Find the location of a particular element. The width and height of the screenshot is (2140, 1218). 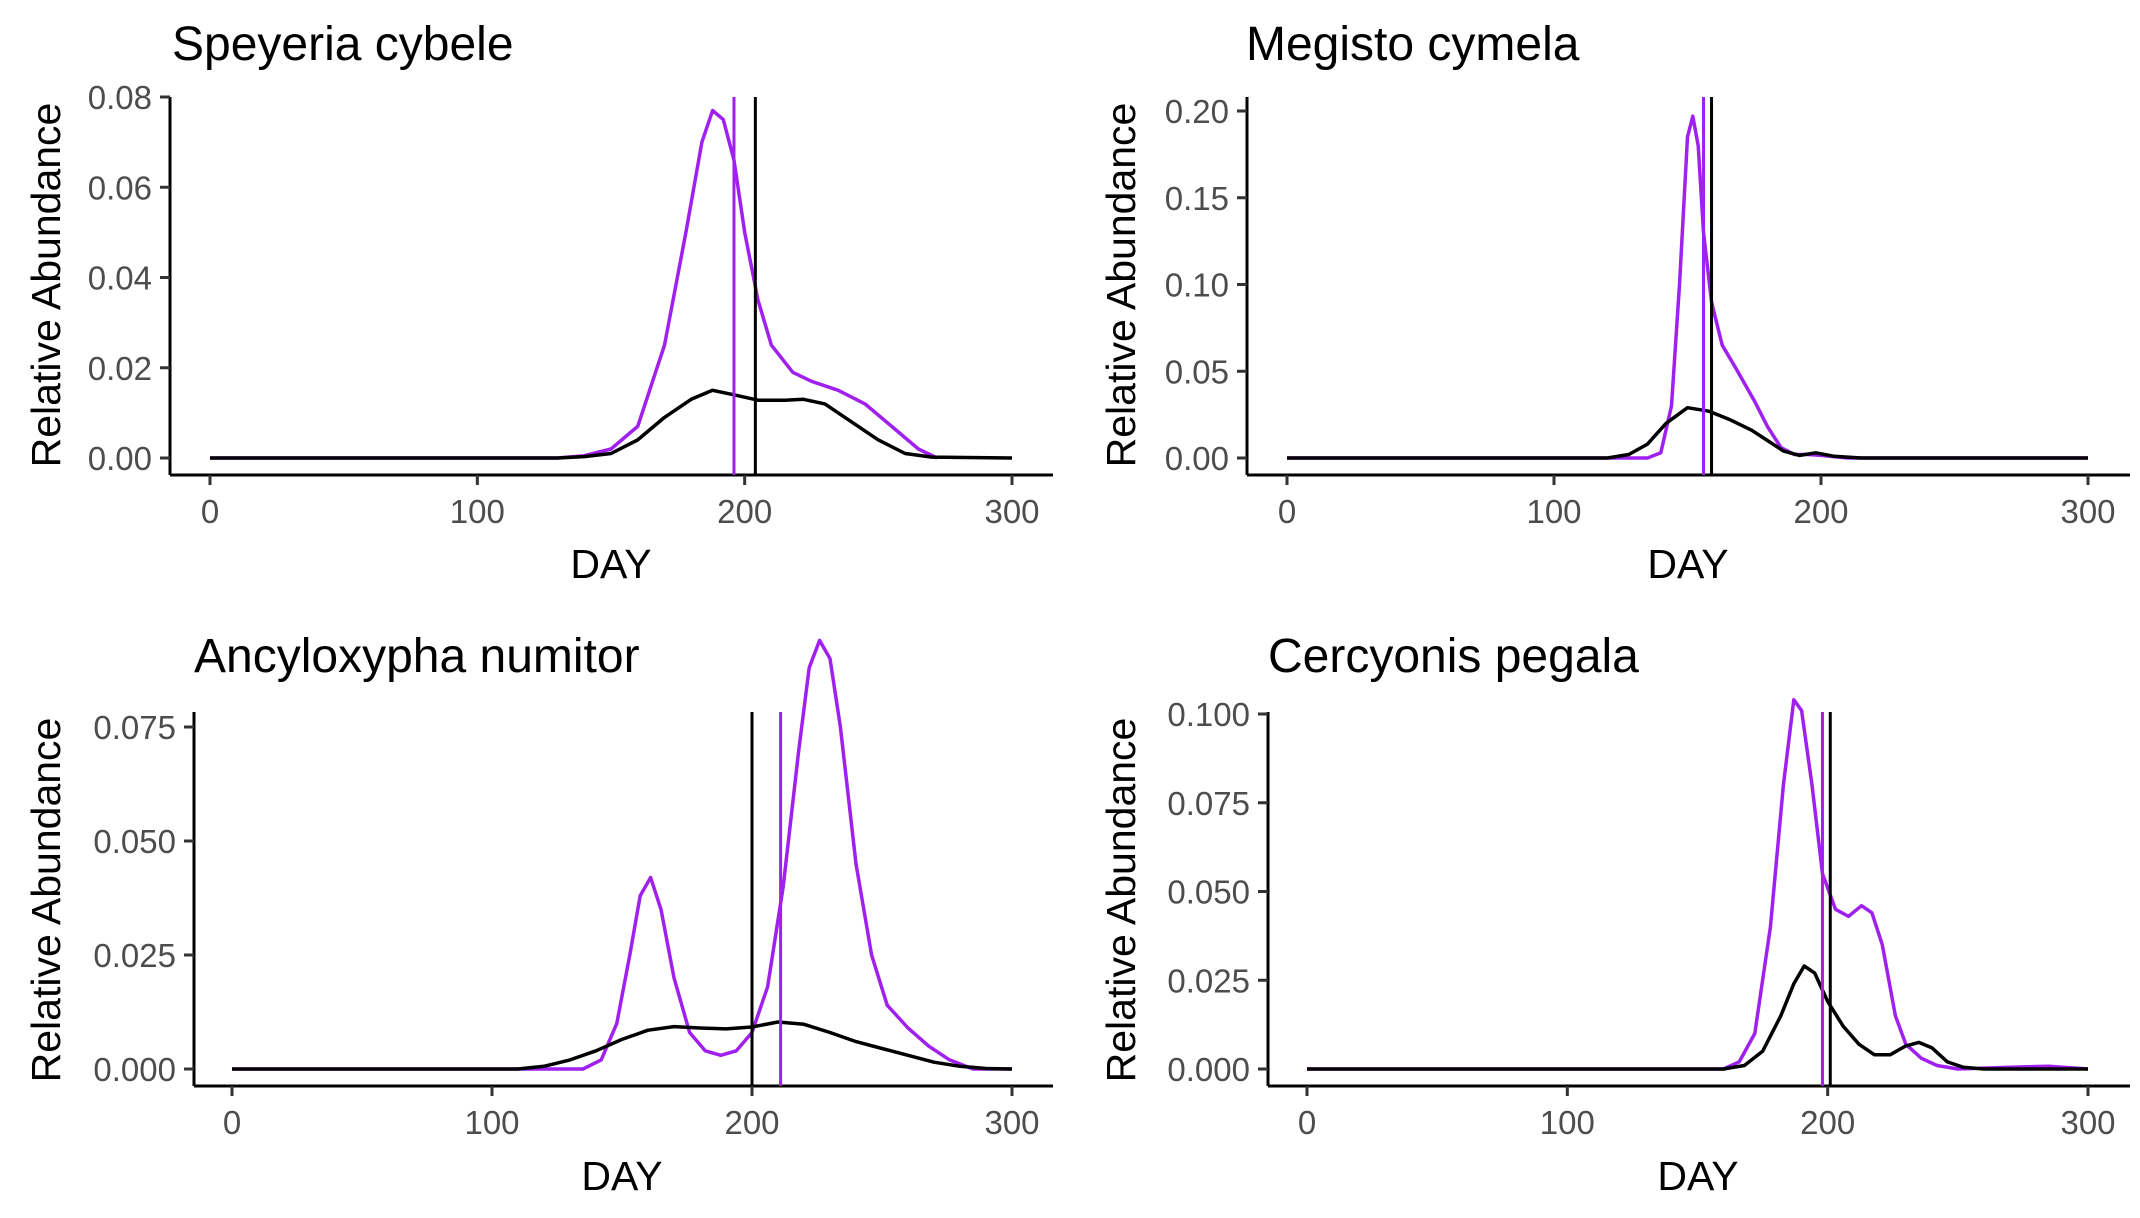

y-tick-label: 0.20 is located at coordinates (1197, 111).